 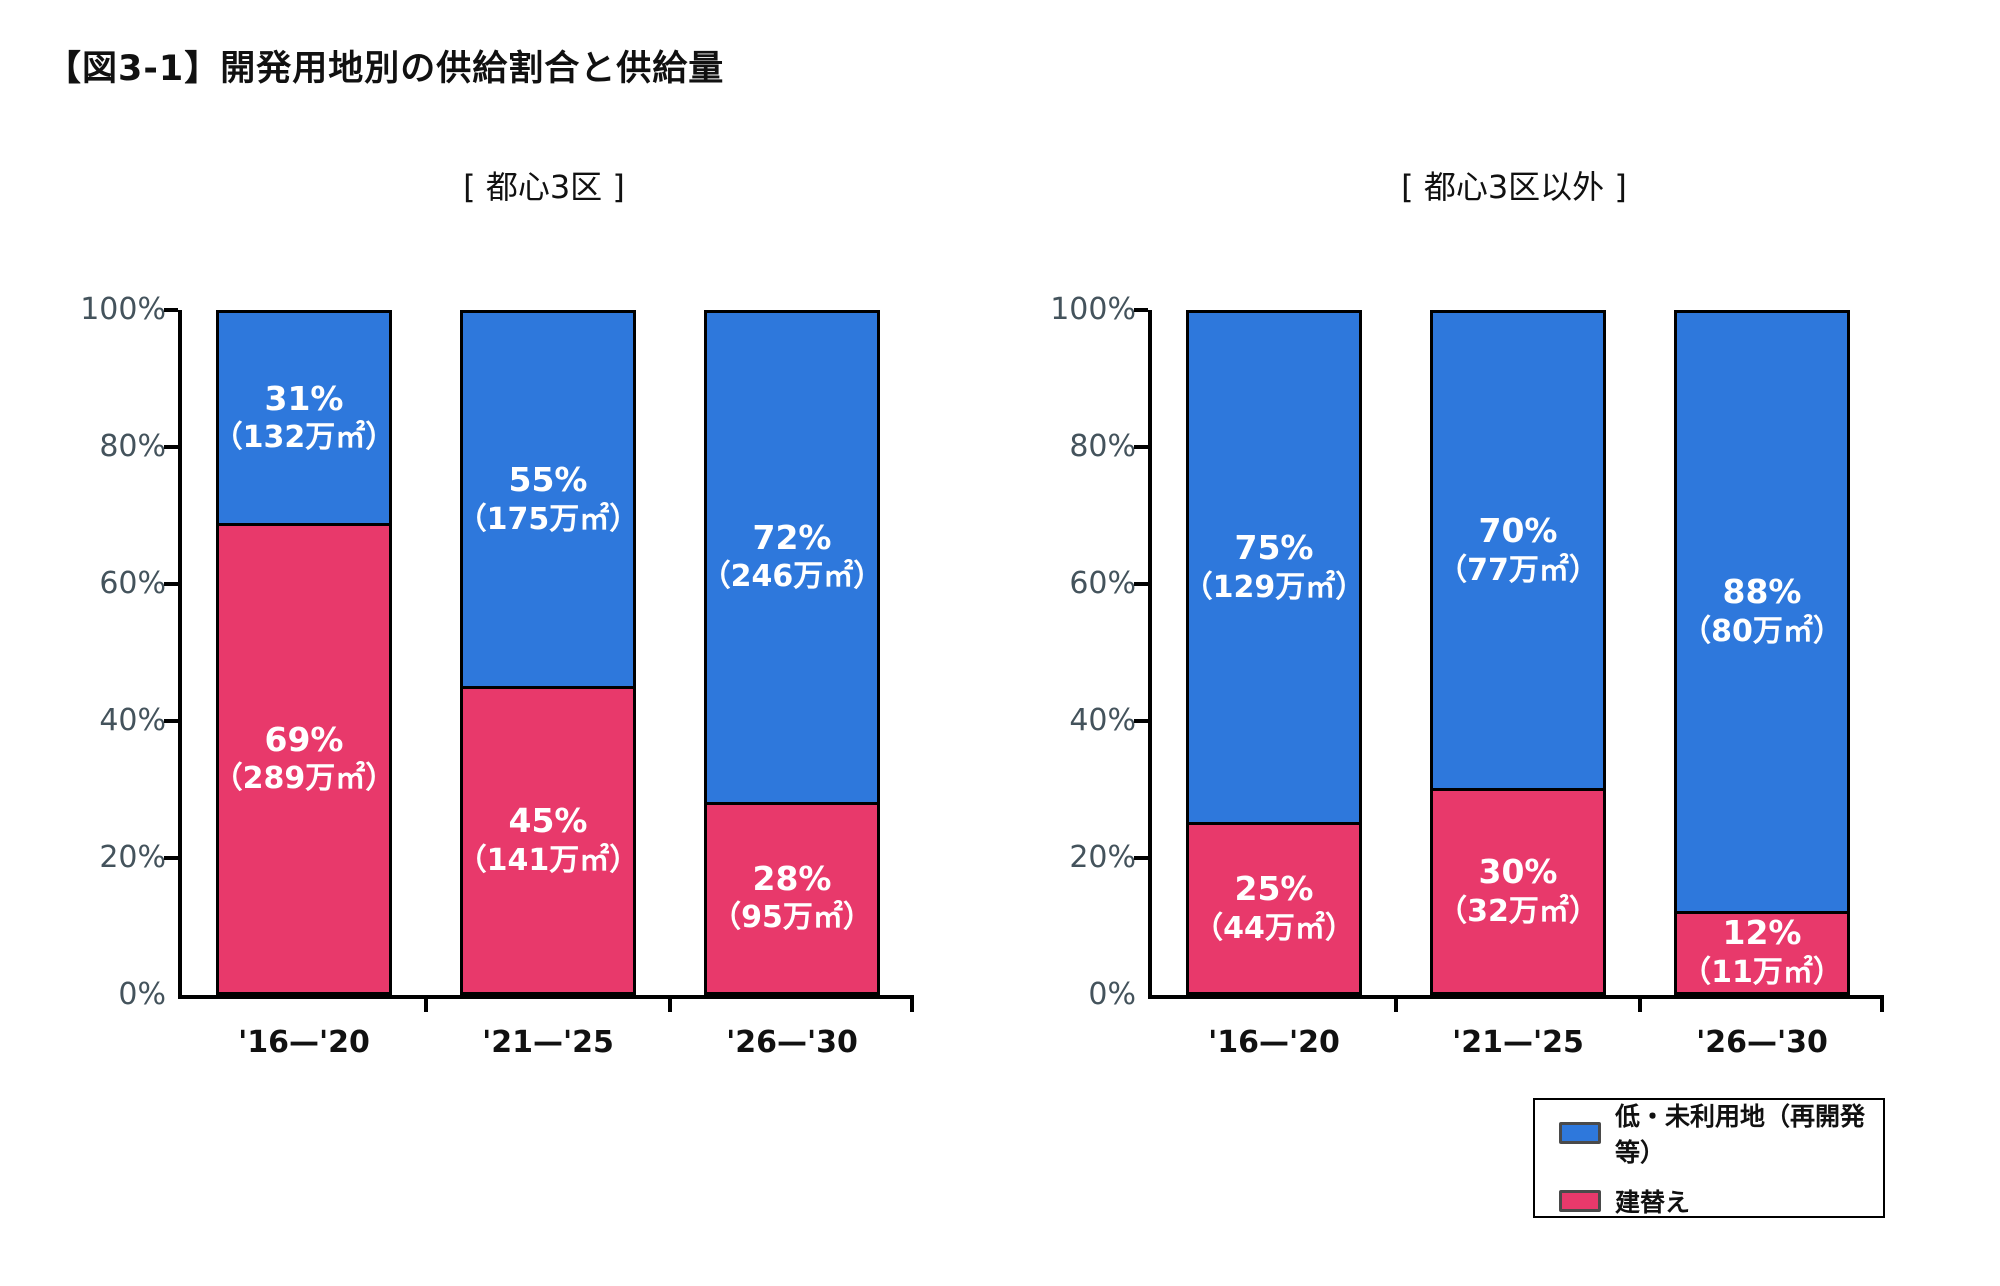 What do you see at coordinates (548, 480) in the screenshot?
I see `segment-percent-label: 55%` at bounding box center [548, 480].